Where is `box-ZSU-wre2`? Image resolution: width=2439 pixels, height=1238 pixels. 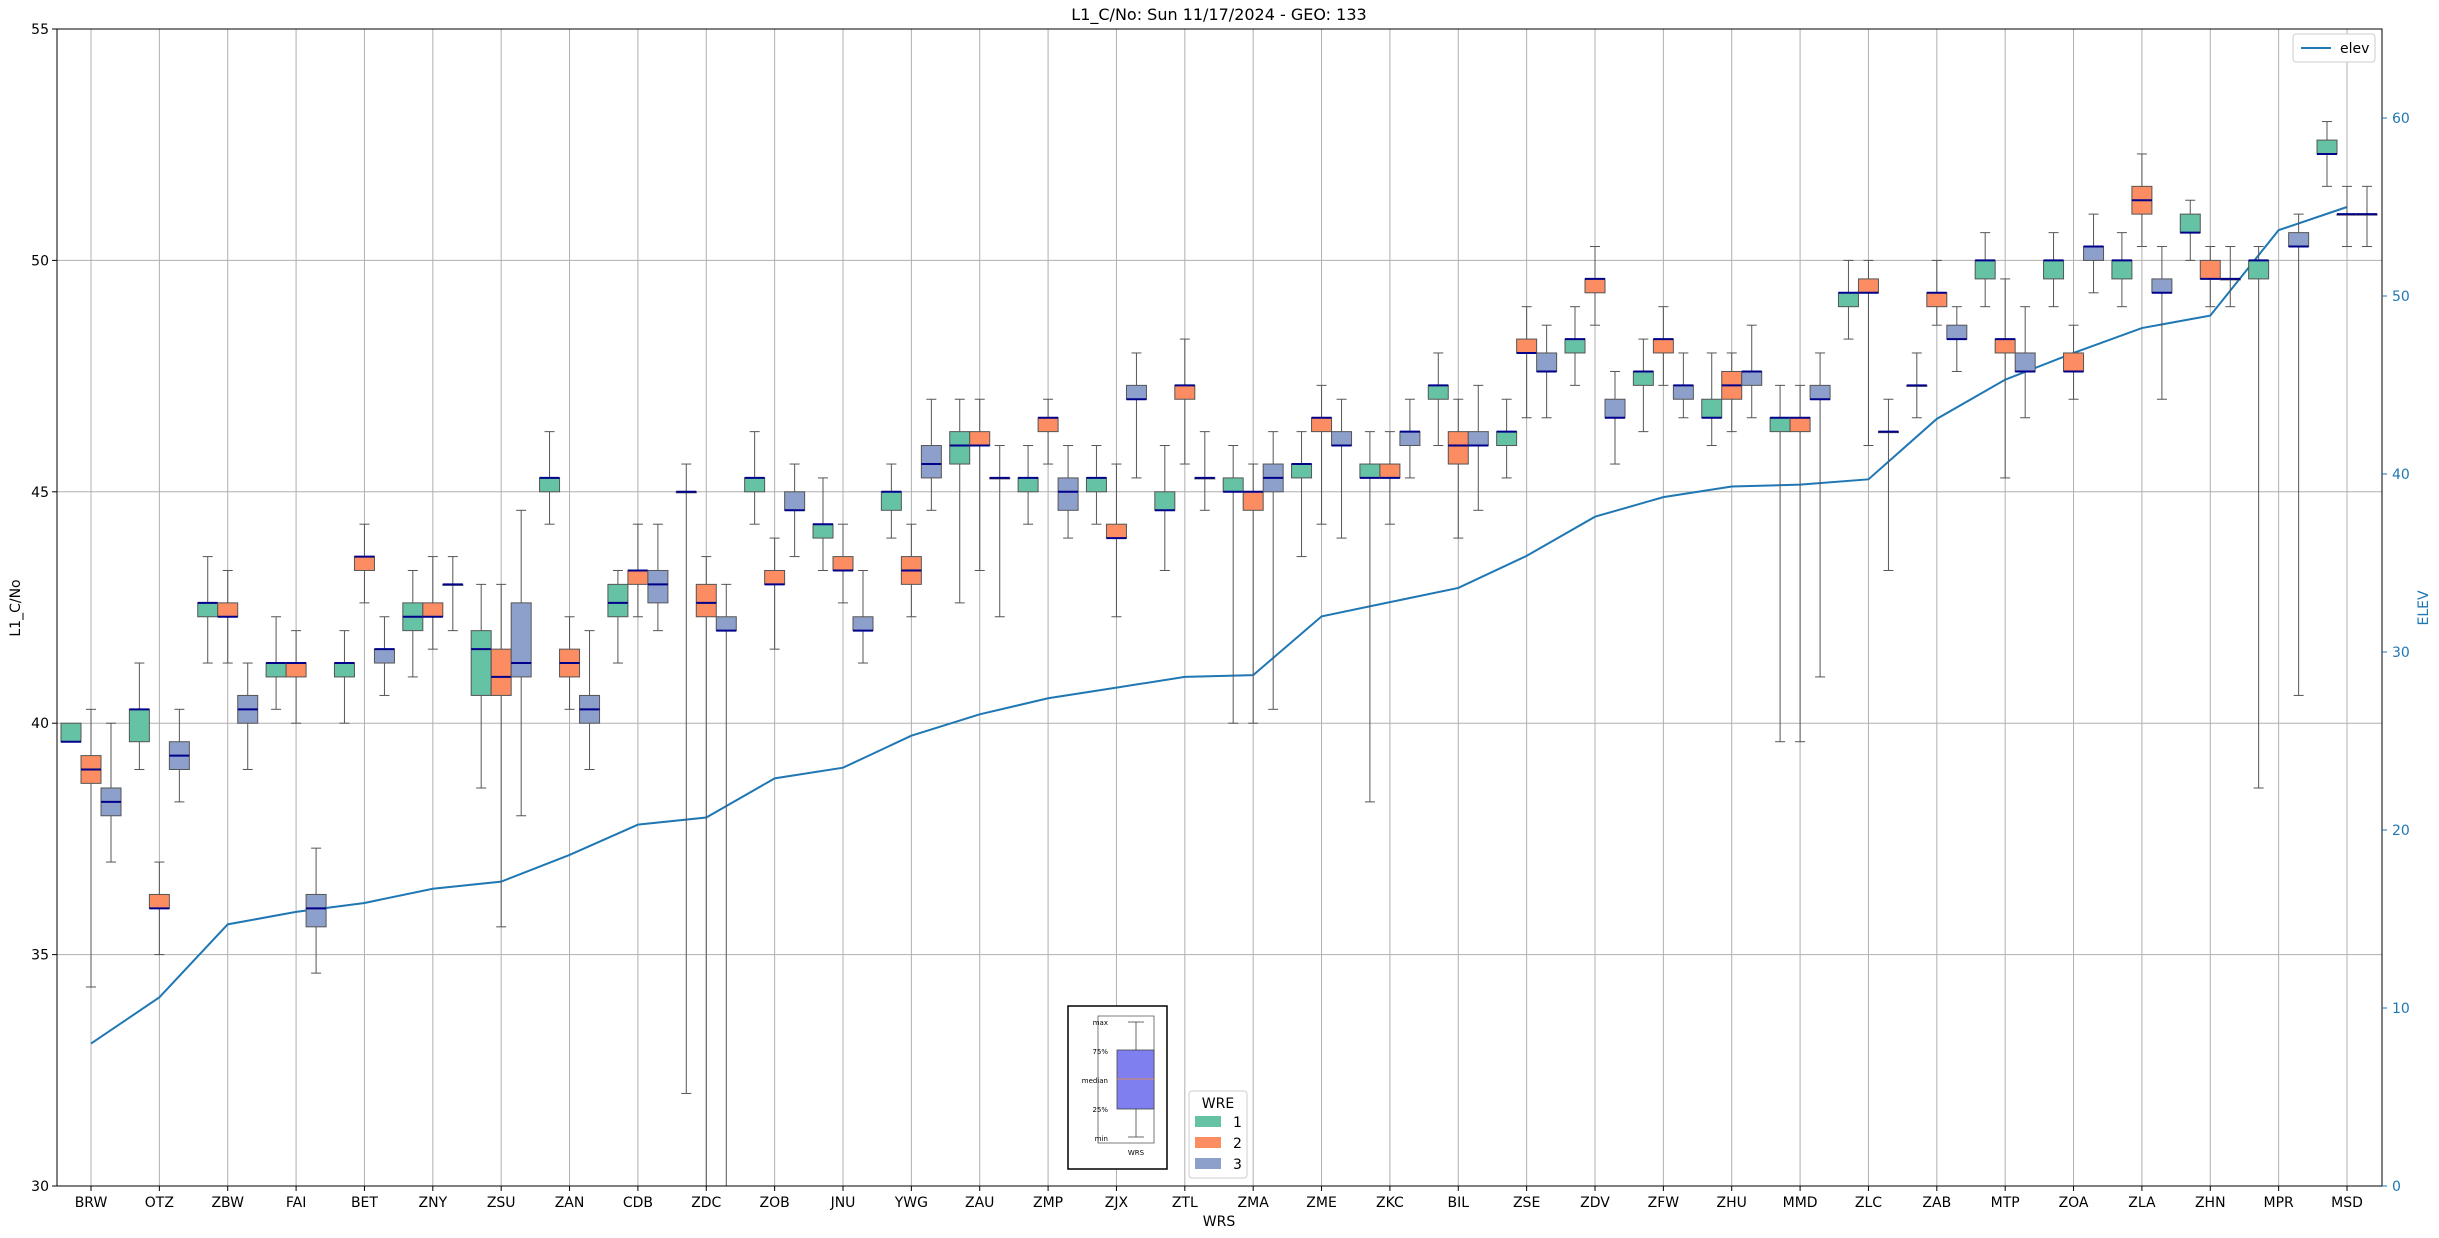
box-ZSU-wre2 is located at coordinates (501, 755).